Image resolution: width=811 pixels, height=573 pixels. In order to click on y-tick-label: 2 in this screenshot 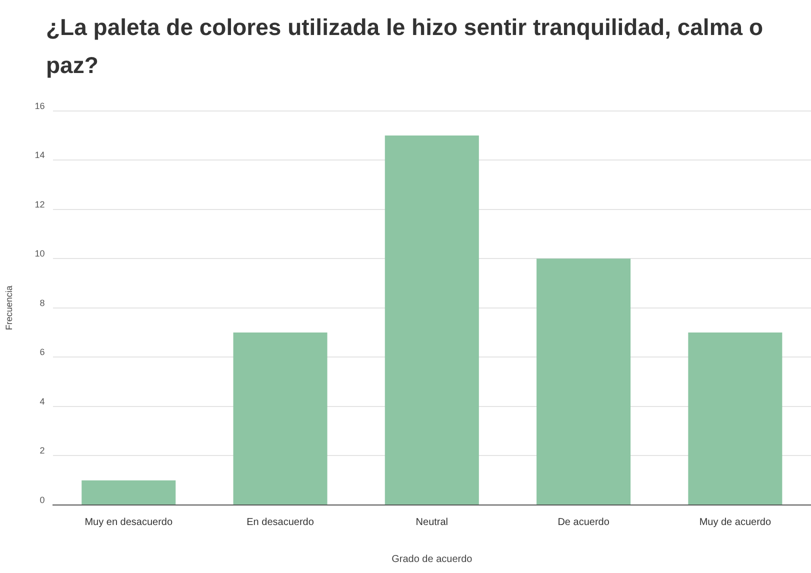, I will do `click(42, 451)`.